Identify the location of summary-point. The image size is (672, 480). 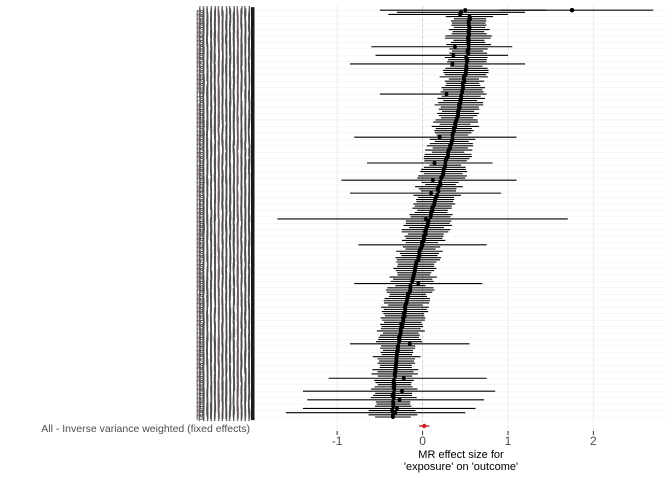
(424, 426).